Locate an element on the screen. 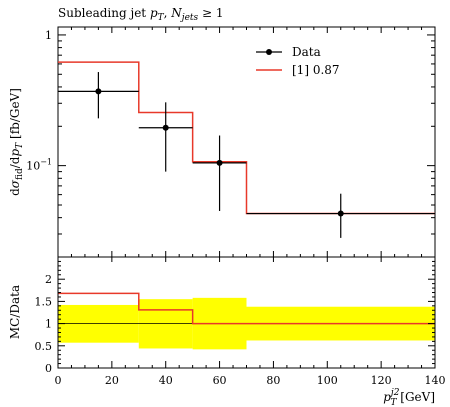 The image size is (450, 407). x-tick-label: 120 is located at coordinates (381, 380).